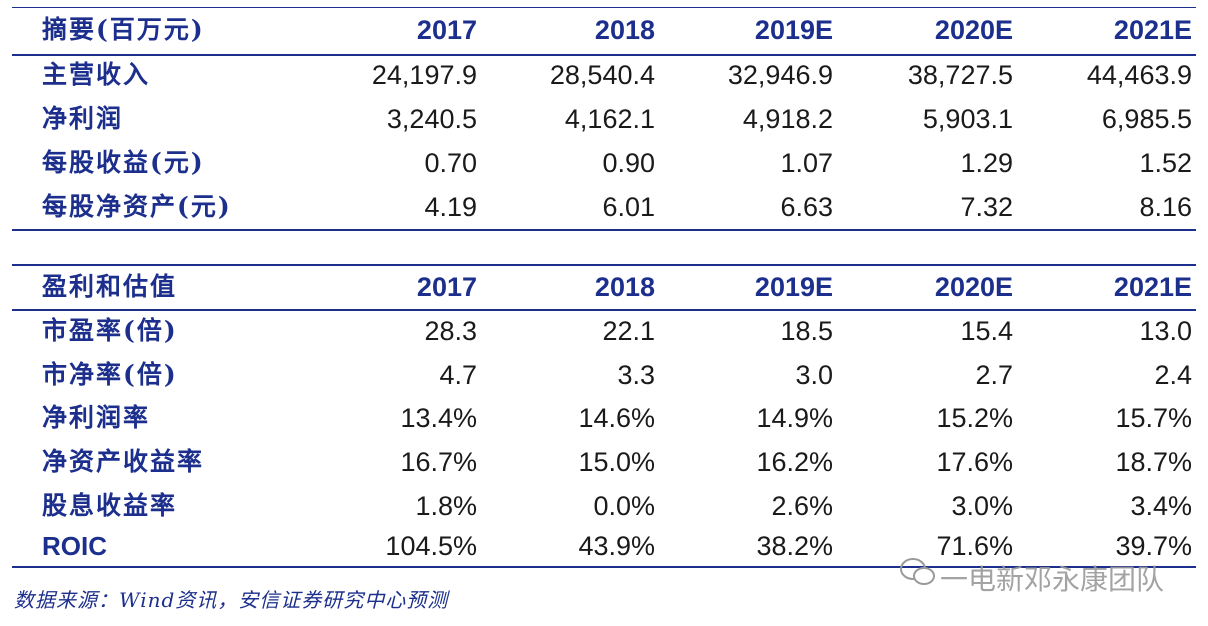  Describe the element at coordinates (137, 206) in the screenshot. I see `row-label: 每股净资产(元)` at that location.